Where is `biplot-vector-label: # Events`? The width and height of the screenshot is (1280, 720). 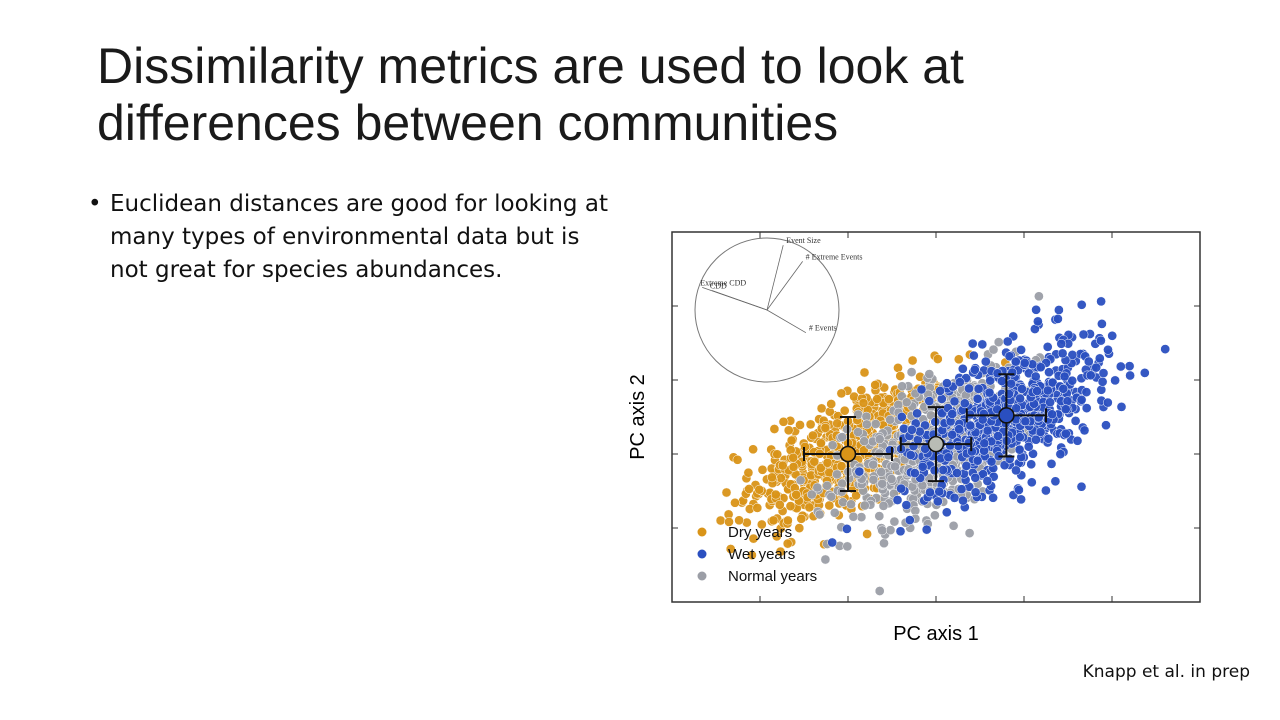 biplot-vector-label: # Events is located at coordinates (823, 328).